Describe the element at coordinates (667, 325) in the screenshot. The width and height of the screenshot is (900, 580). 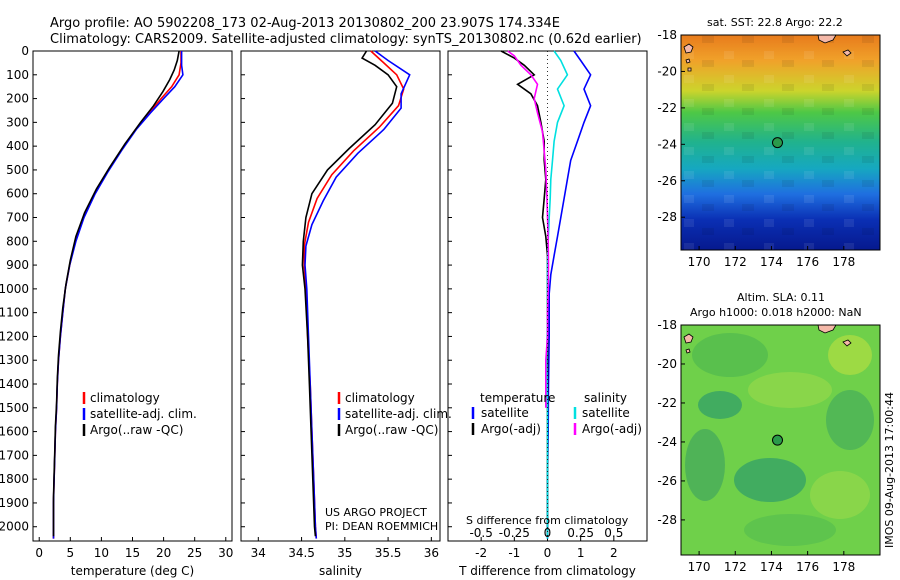
I see `lat-tick-label: -18` at that location.